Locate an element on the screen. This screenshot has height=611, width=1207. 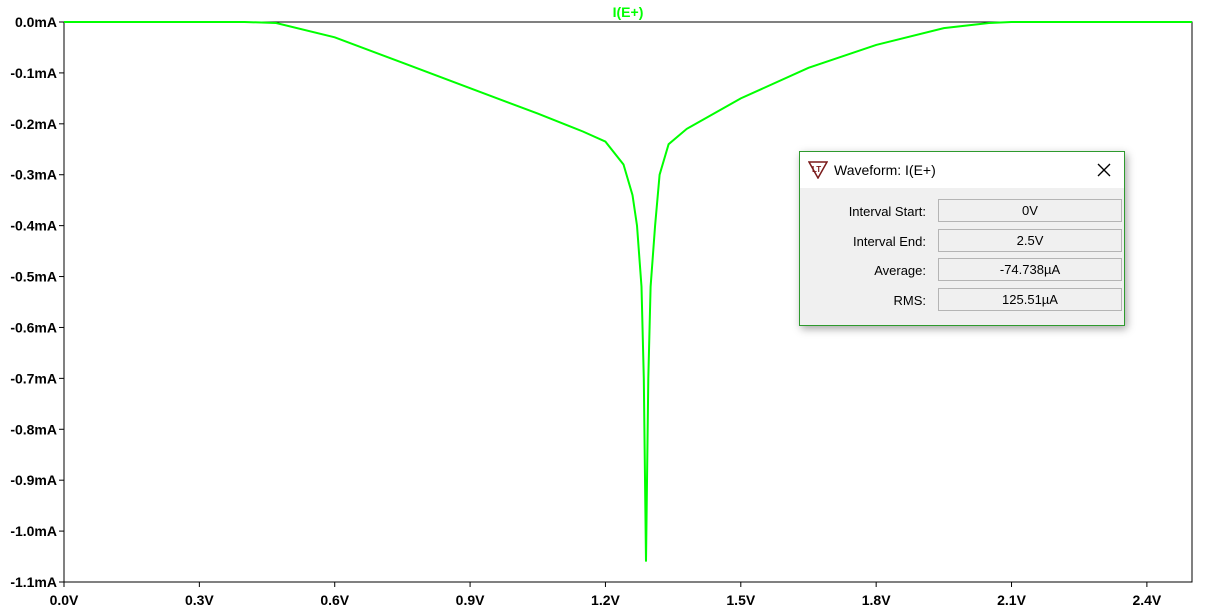
rms-label: RMS: is located at coordinates (910, 300).